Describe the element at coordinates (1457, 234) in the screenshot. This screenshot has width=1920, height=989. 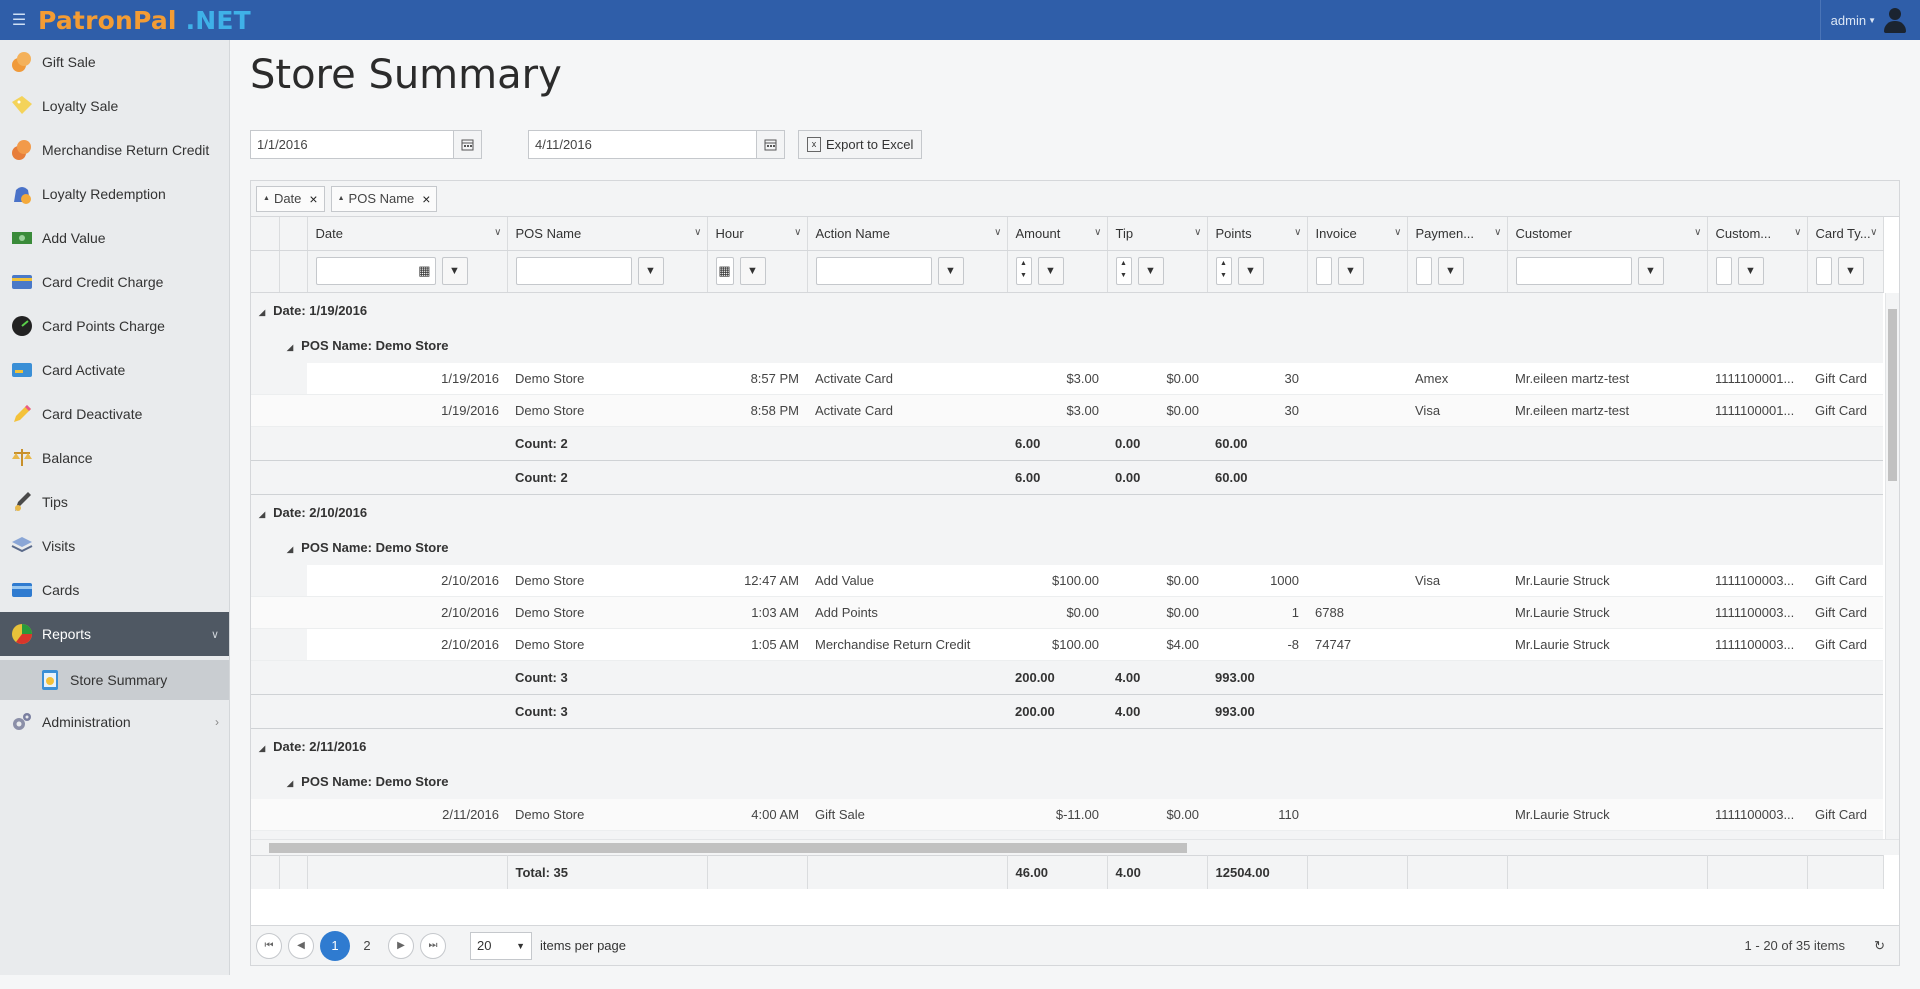
I see `column-header-payment: Paymen... ∨` at that location.